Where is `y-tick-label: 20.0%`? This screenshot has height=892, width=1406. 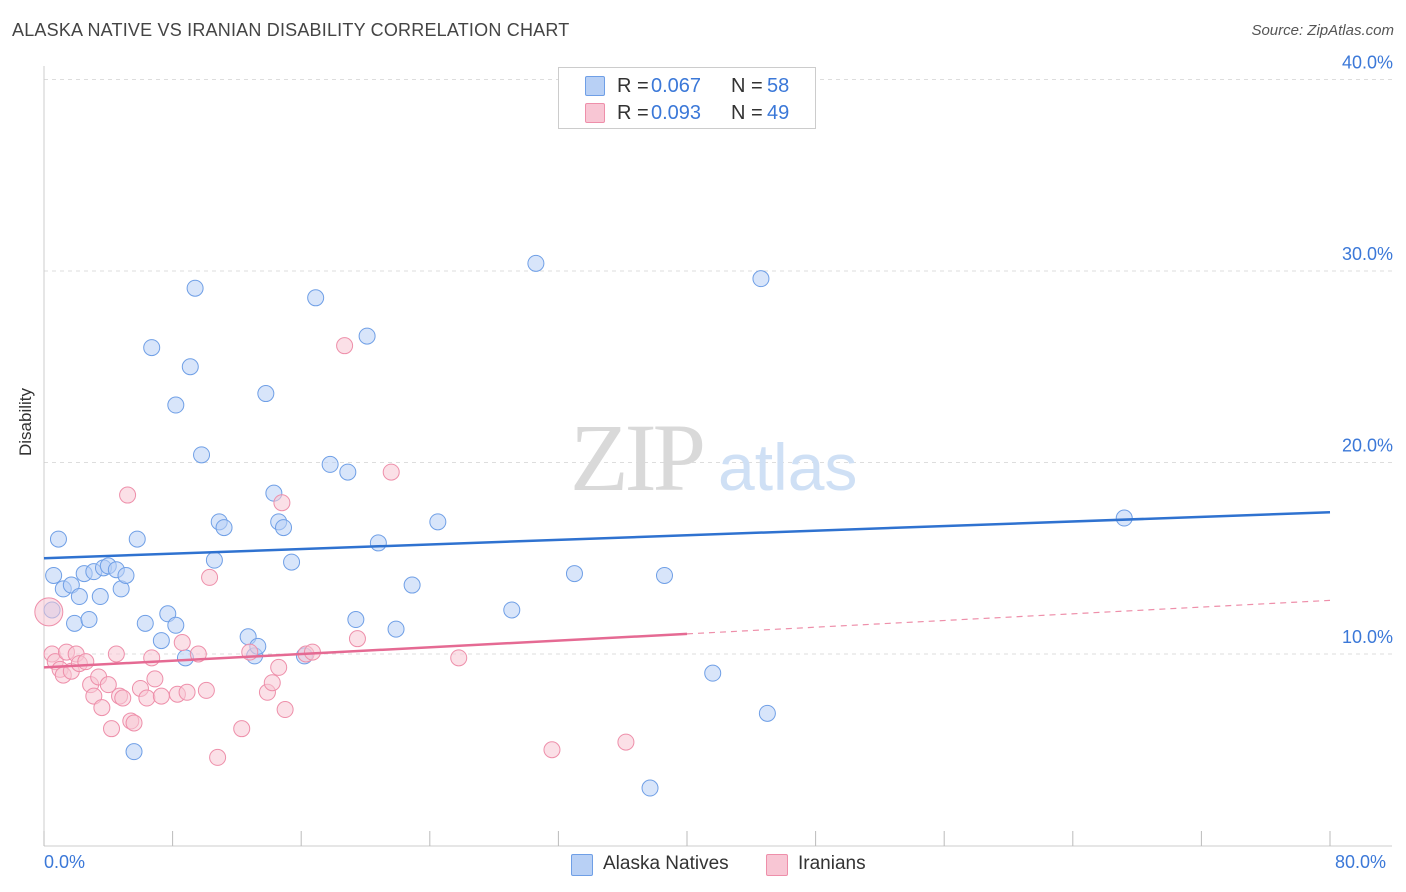
y-tick-label: 20.0% is located at coordinates (1367, 446).